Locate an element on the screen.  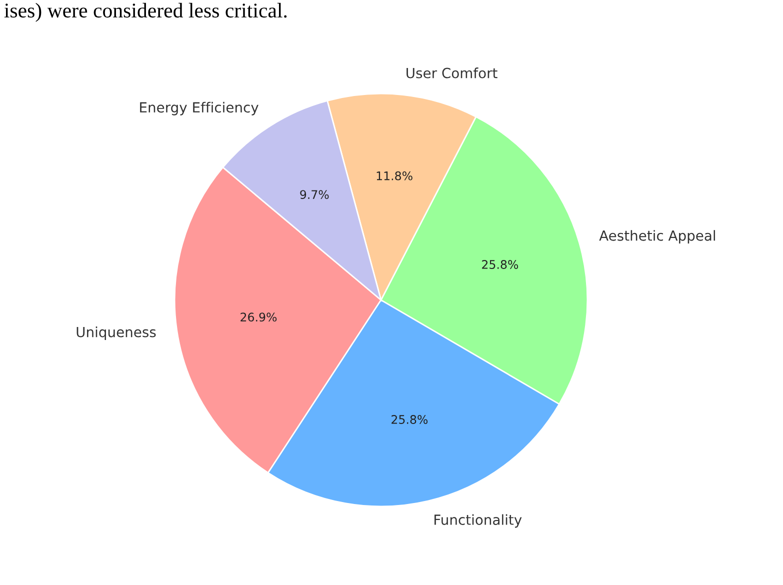
slice-label: Functionality is located at coordinates (478, 521).